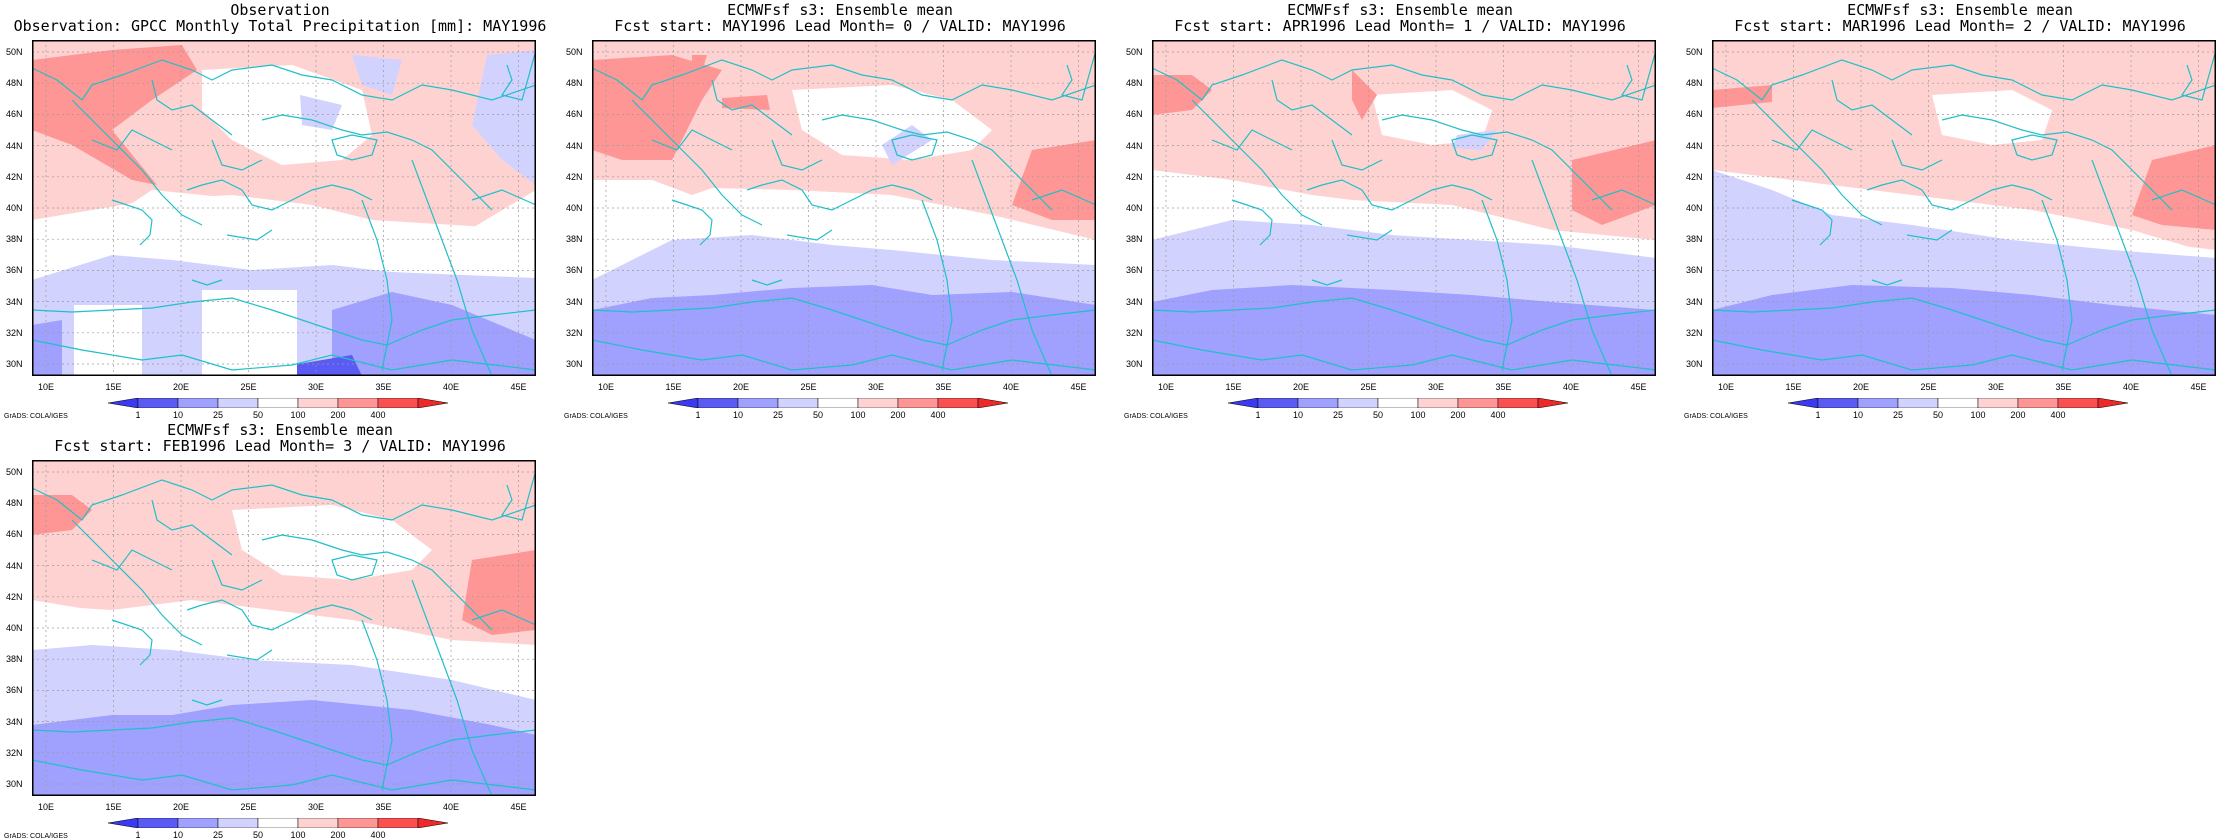  What do you see at coordinates (113, 807) in the screenshot?
I see `lon-tick-label: 15E` at bounding box center [113, 807].